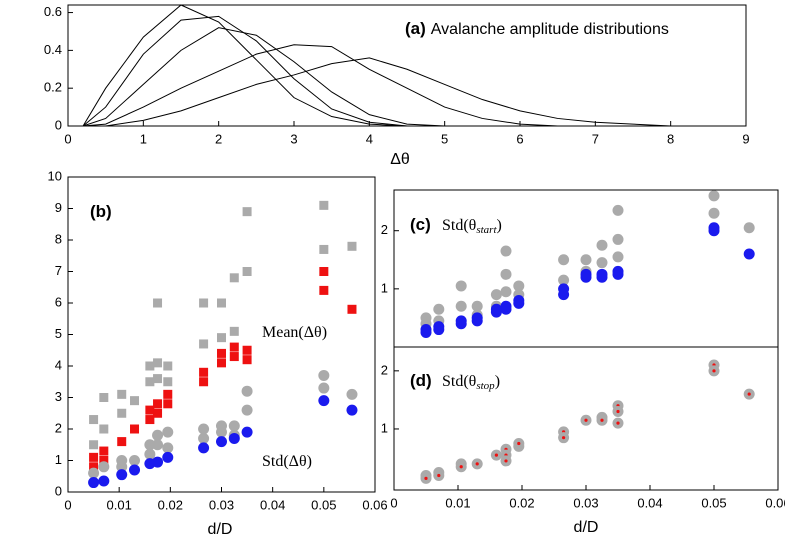 This screenshot has height=544, width=785. What do you see at coordinates (400, 159) in the screenshot?
I see `x-axis-label: Δθ` at bounding box center [400, 159].